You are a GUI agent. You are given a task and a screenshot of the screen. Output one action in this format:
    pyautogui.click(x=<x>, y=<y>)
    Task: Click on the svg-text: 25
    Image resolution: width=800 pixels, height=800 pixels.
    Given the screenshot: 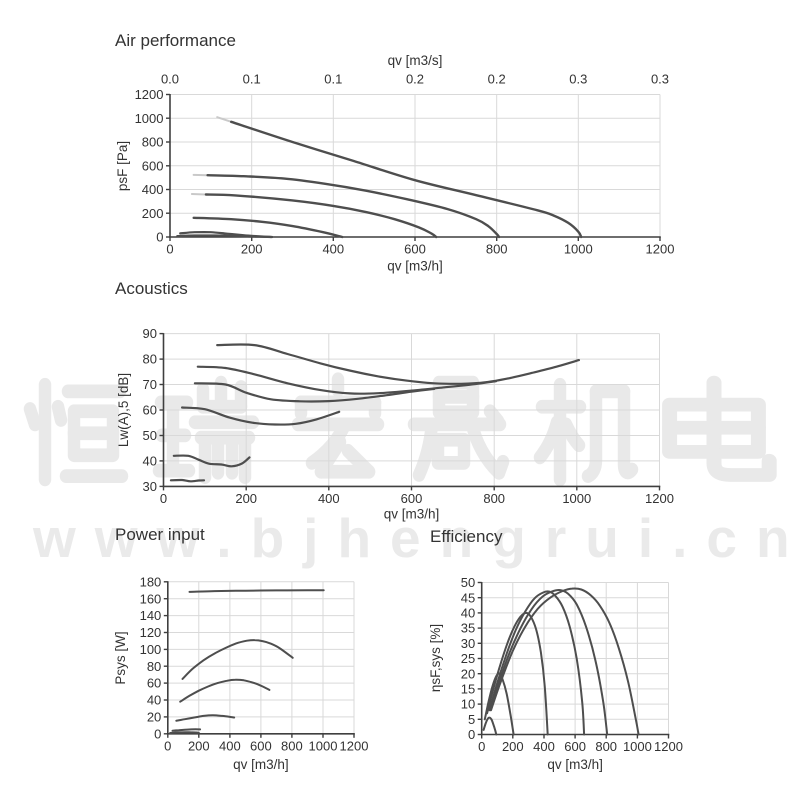 What is the action you would take?
    pyautogui.click(x=468, y=658)
    